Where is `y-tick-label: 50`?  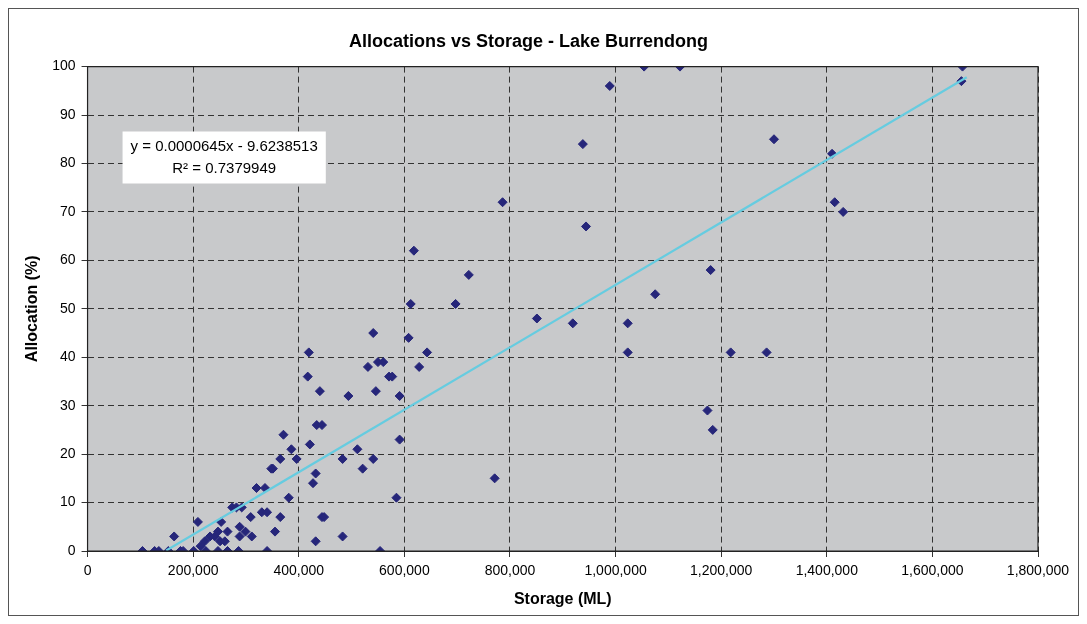
y-tick-label: 50 is located at coordinates (67, 307).